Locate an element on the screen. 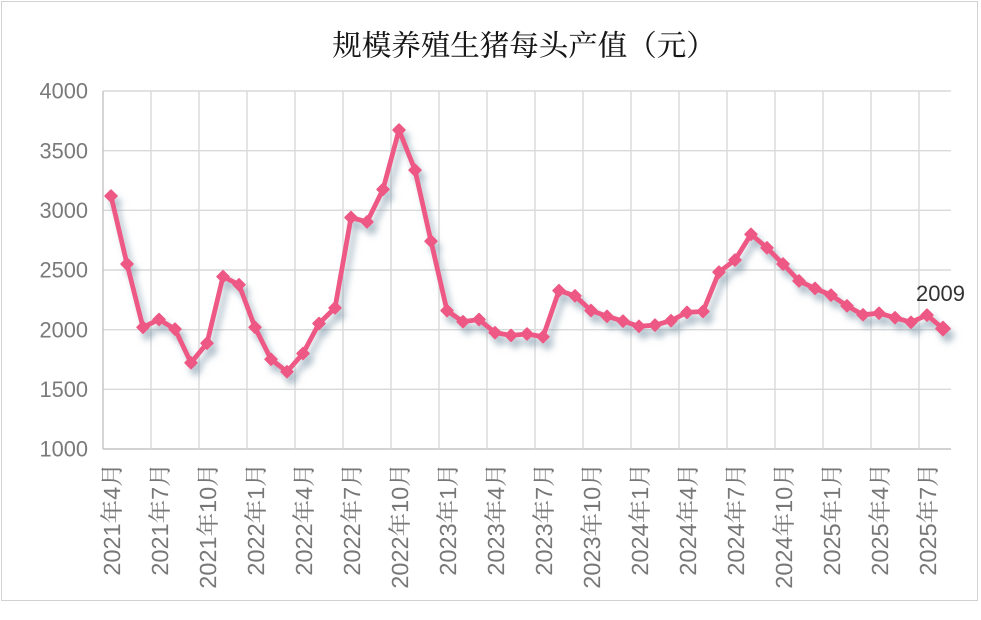 The height and width of the screenshot is (620, 981). svg-text: 2009 is located at coordinates (940, 293).